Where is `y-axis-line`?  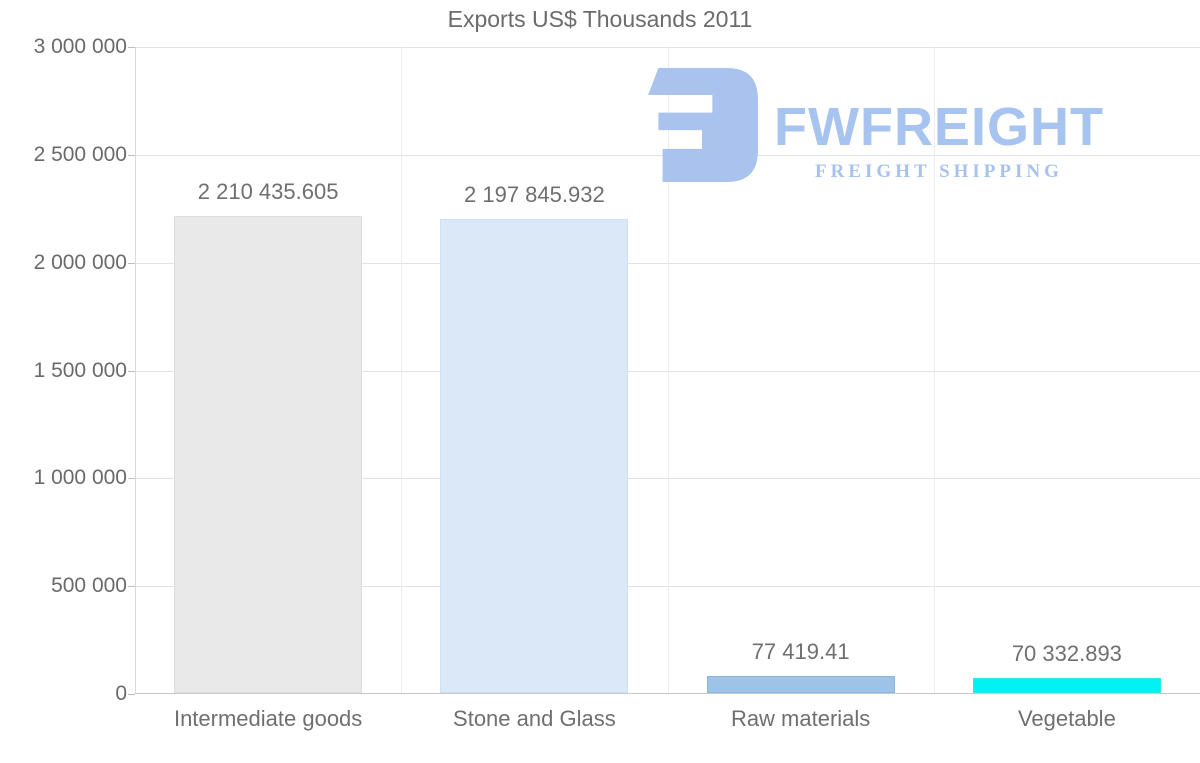
y-axis-line is located at coordinates (135, 370).